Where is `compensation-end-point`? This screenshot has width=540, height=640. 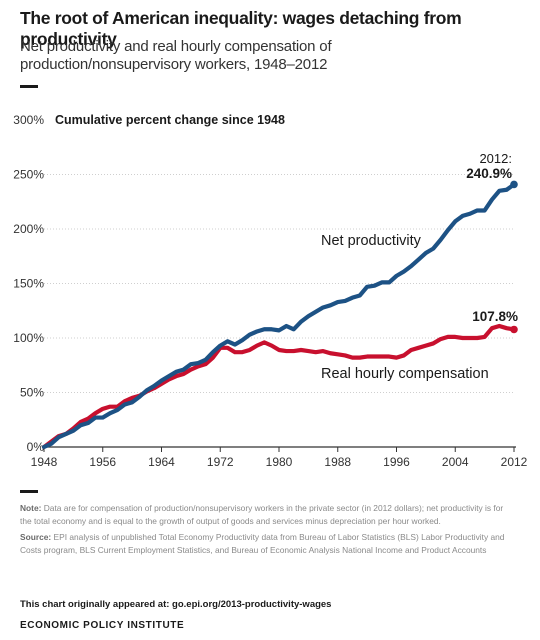 compensation-end-point is located at coordinates (514, 329).